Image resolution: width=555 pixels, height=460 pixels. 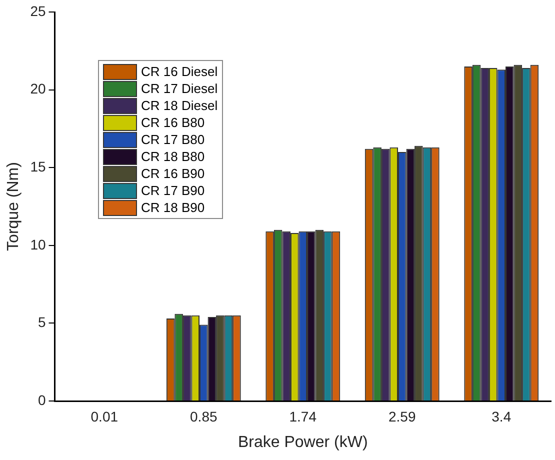 I want to click on legend-label: CR 16 Diesel, so click(x=179, y=71).